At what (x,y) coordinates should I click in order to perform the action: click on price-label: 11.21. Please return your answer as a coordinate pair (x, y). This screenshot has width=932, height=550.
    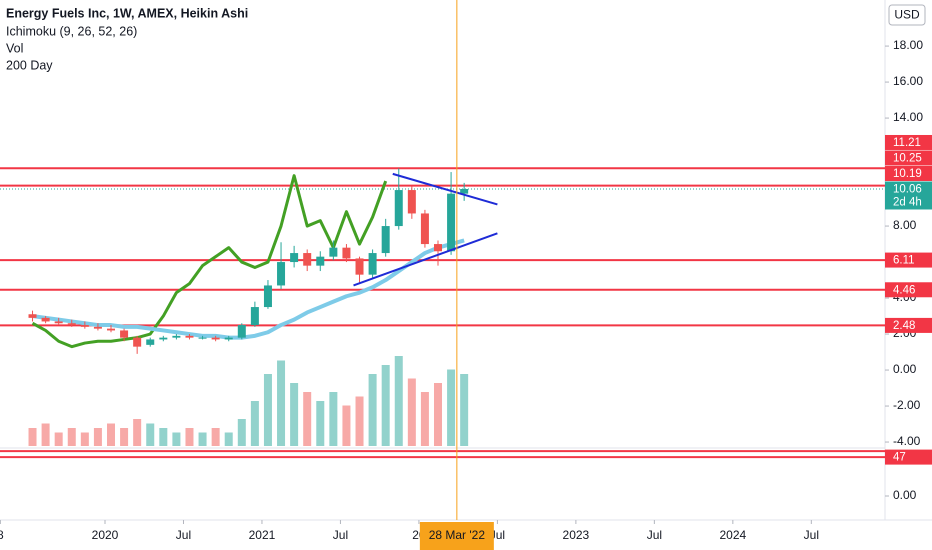
    Looking at the image, I should click on (907, 143).